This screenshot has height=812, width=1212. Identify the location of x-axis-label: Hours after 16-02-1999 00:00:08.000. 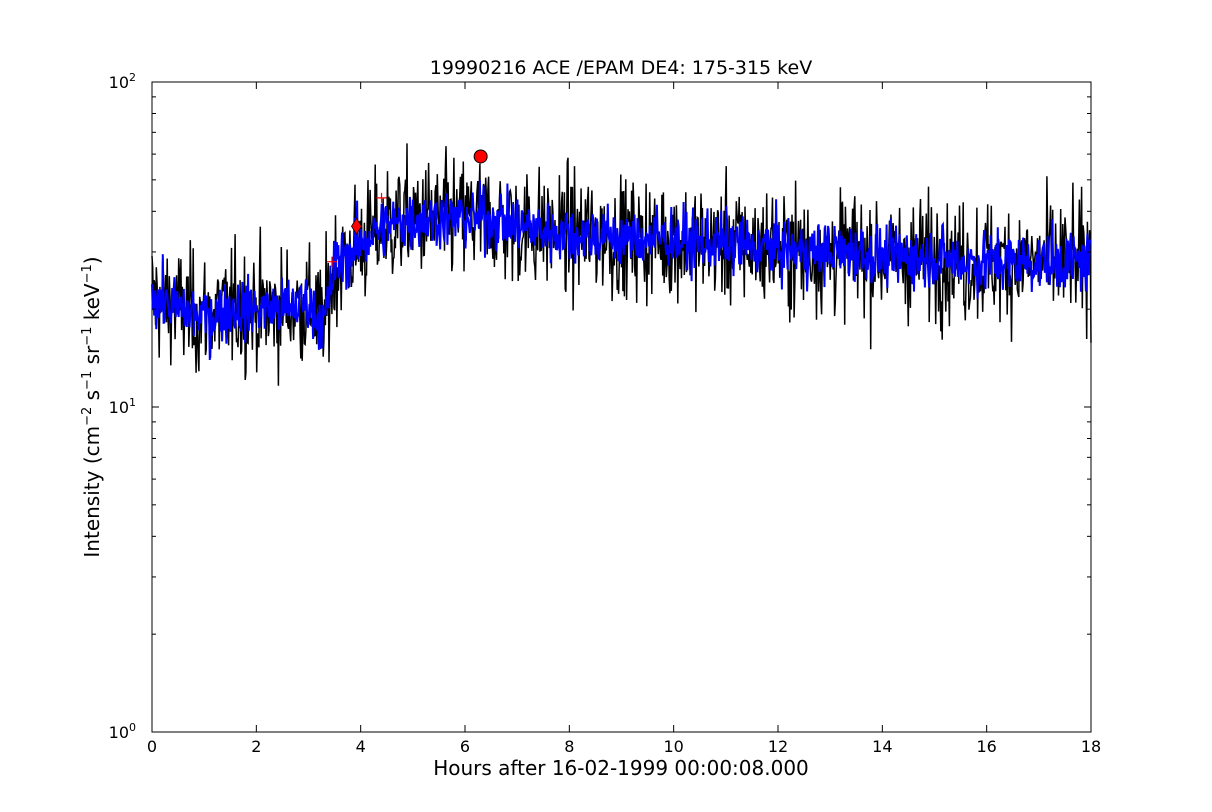
(621, 768).